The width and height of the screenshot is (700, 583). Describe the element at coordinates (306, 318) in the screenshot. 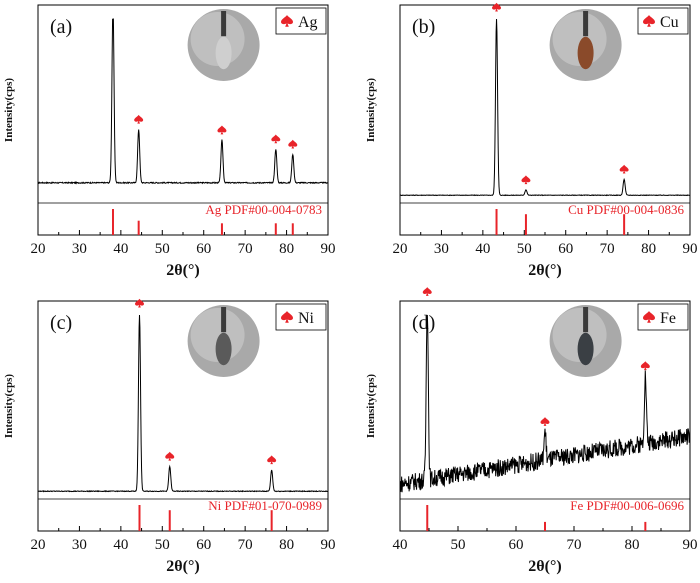

I see `legend-label: Ni` at that location.